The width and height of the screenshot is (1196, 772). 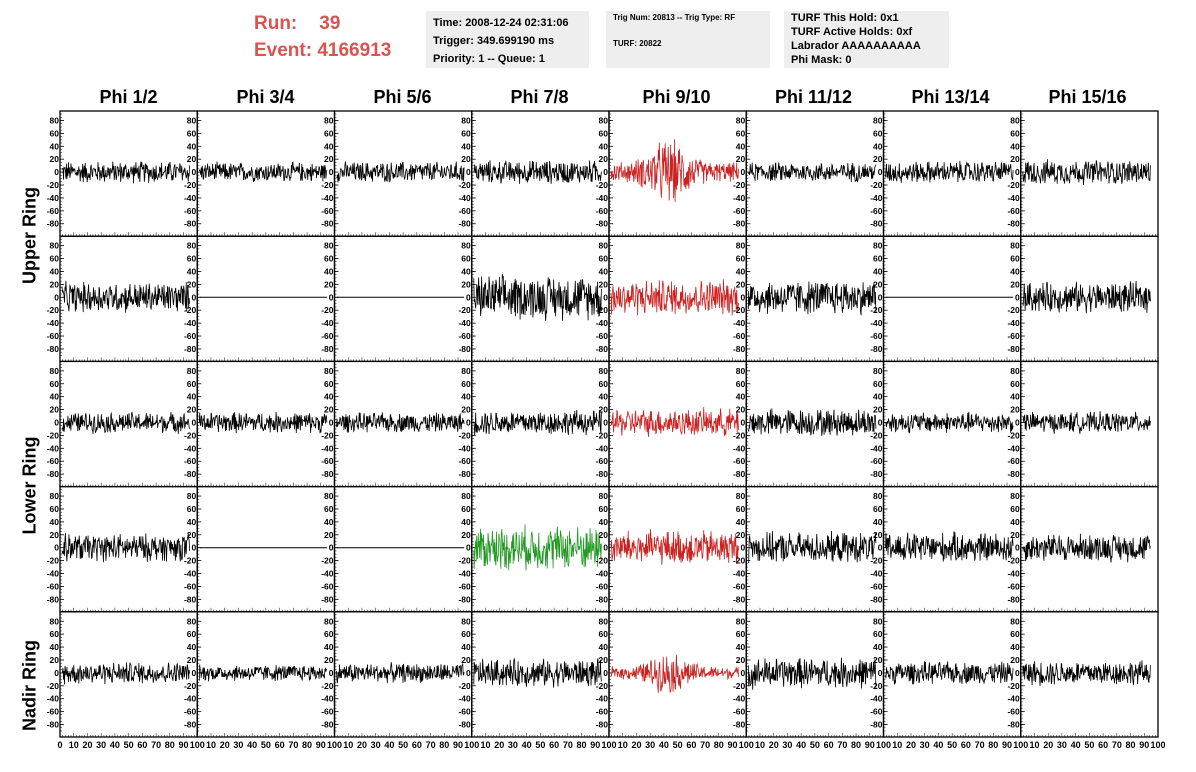 What do you see at coordinates (322, 23) in the screenshot?
I see `run-row: Run: 39` at bounding box center [322, 23].